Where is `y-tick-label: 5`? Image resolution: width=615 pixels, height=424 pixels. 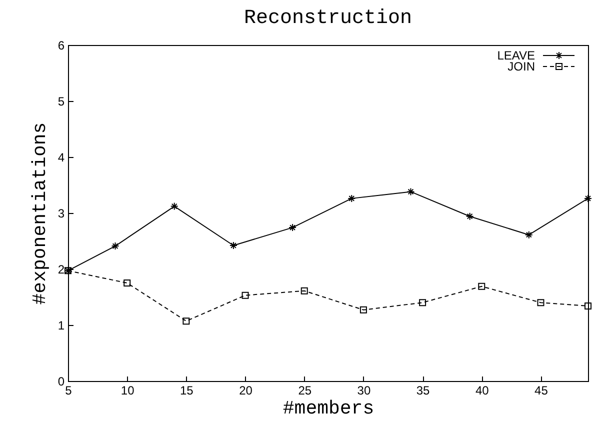 y-tick-label: 5 is located at coordinates (61, 101).